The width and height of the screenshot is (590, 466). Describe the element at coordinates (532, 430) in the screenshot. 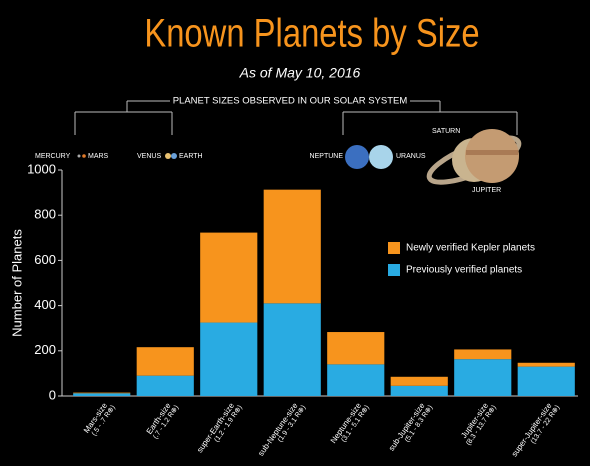

I see `x-tick-label: super-Jupiter-size` at that location.